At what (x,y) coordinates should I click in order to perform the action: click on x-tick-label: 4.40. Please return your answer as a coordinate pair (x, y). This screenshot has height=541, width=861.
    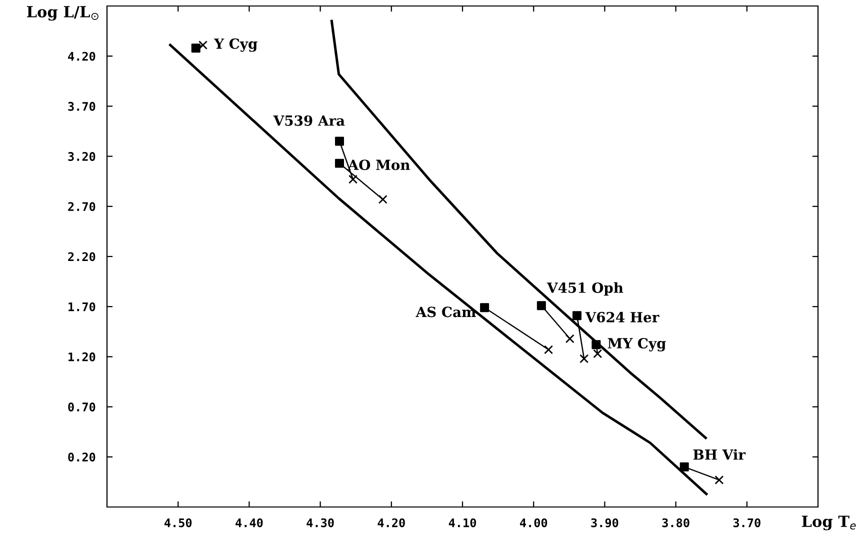
    Looking at the image, I should click on (249, 523).